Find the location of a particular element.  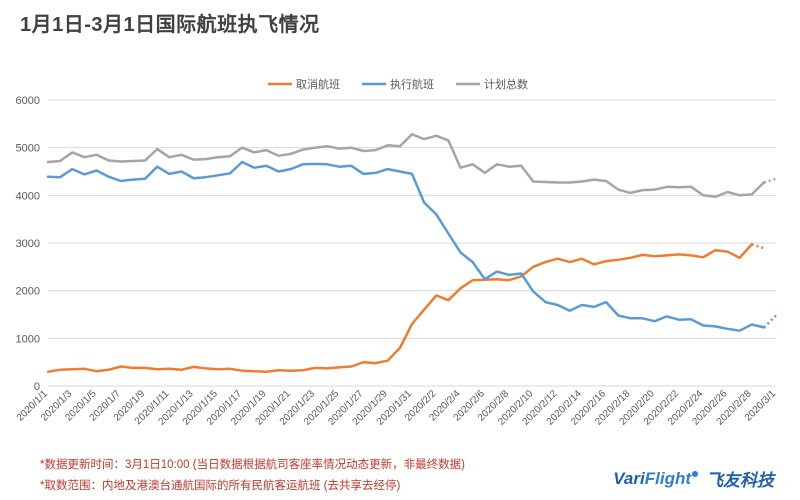

legend-label-1: 执行航班 is located at coordinates (412, 84).